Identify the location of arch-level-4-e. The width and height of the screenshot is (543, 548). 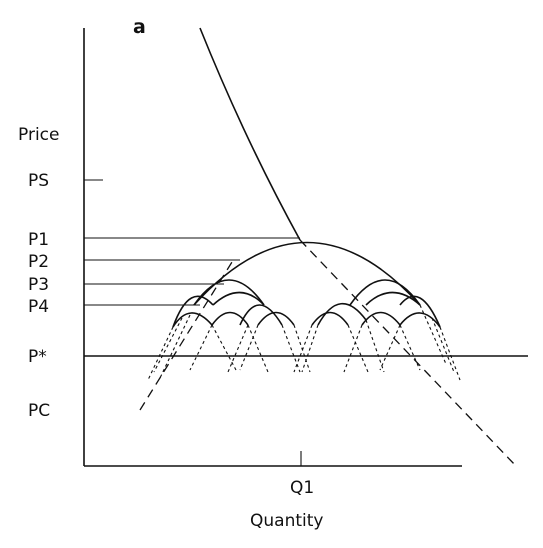
(381, 318).